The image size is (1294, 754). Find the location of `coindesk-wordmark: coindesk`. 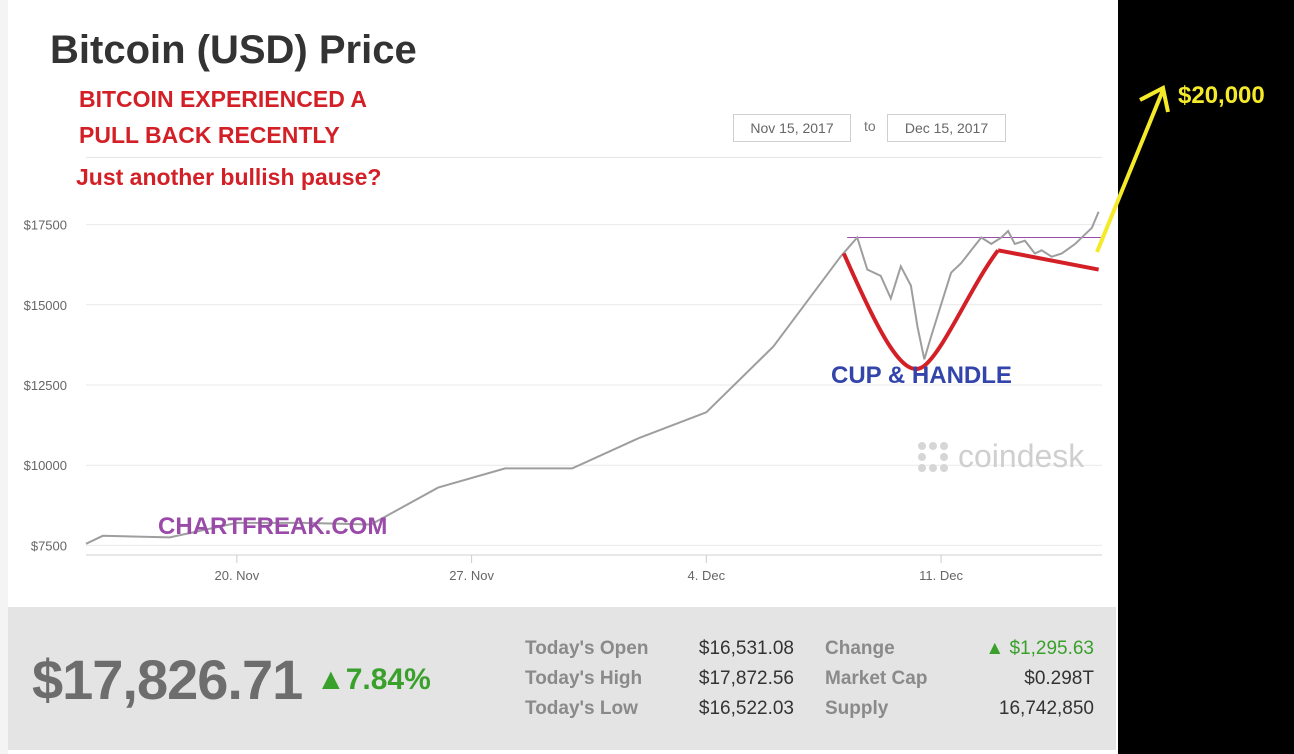

coindesk-wordmark: coindesk is located at coordinates (1021, 456).